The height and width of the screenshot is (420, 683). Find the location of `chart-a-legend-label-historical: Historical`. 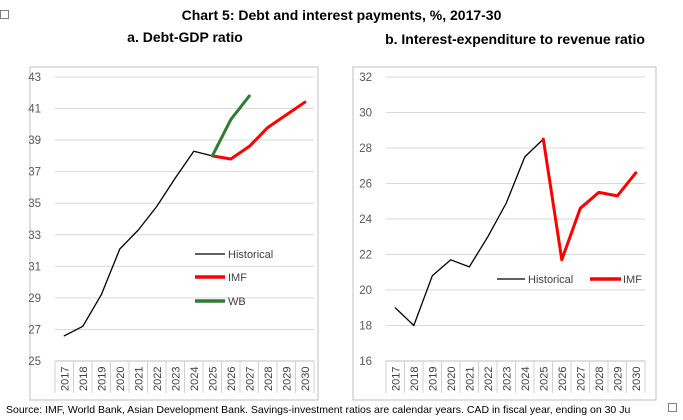

chart-a-legend-label-historical: Historical is located at coordinates (250, 255).